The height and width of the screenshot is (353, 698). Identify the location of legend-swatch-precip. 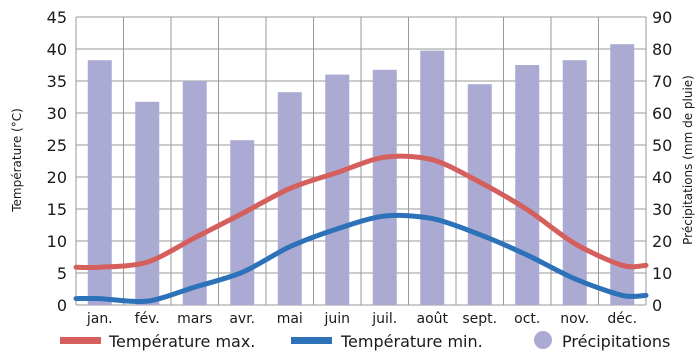
(543, 340).